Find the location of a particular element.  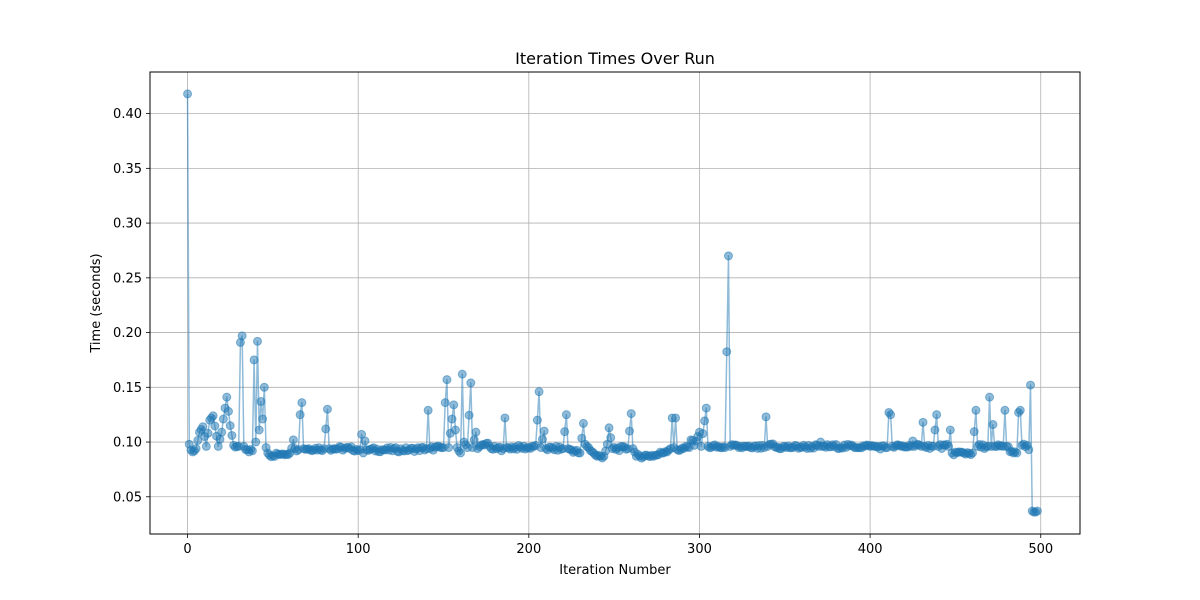

chart-title: Iteration Times Over Run is located at coordinates (615, 58).